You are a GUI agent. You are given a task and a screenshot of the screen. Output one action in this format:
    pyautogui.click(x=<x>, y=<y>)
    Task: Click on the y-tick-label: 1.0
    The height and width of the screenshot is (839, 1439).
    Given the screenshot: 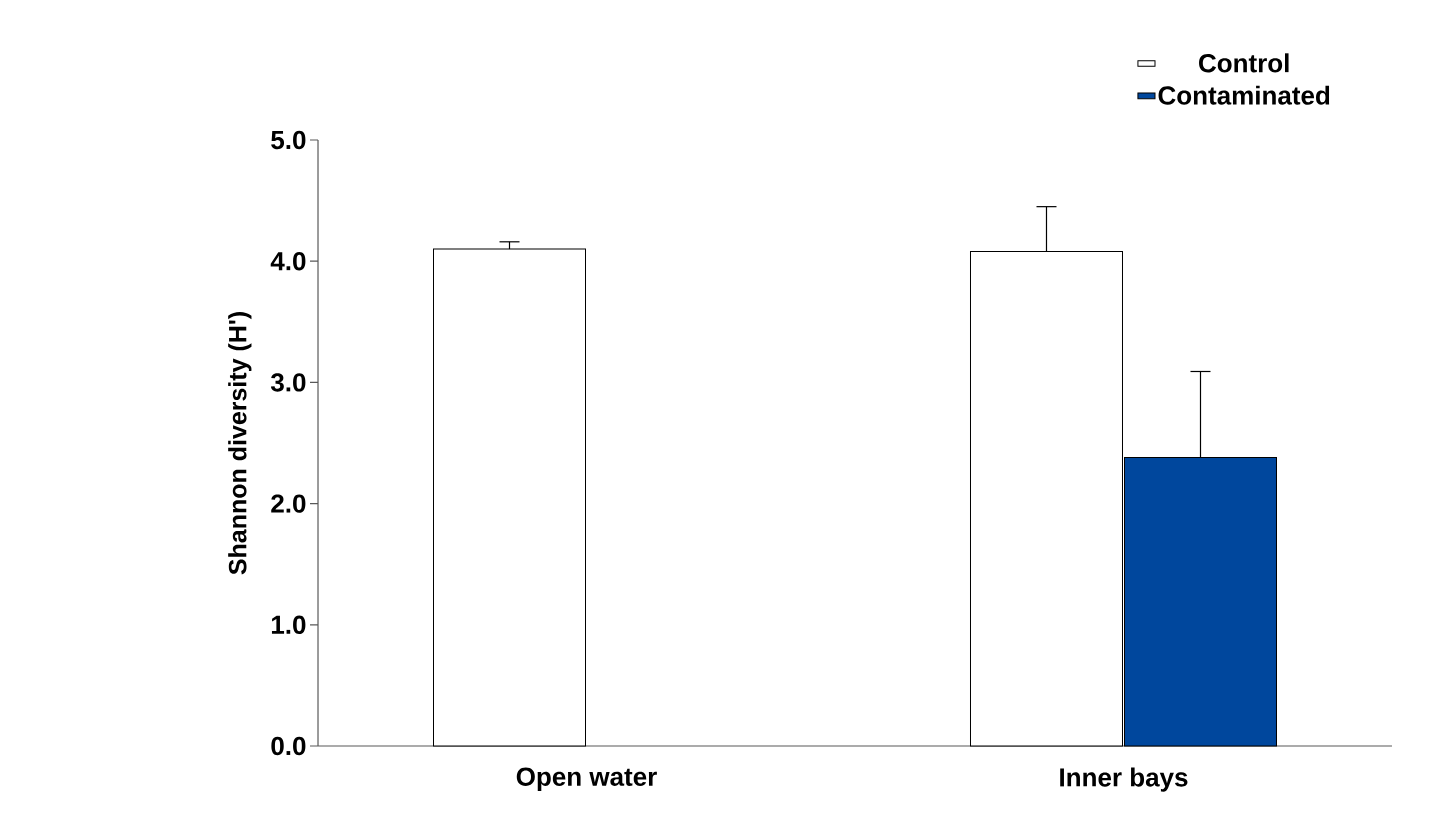 What is the action you would take?
    pyautogui.click(x=288, y=624)
    